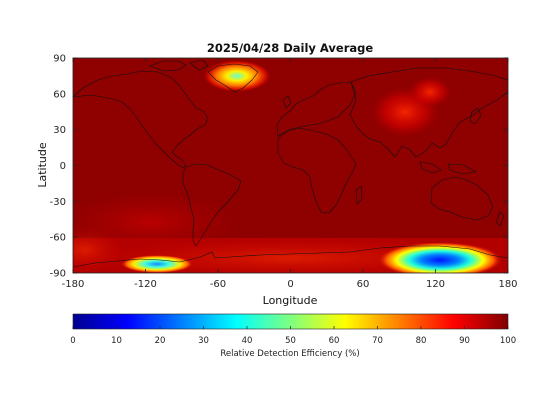  What do you see at coordinates (500, 219) in the screenshot?
I see `new-zealand-coast` at bounding box center [500, 219].